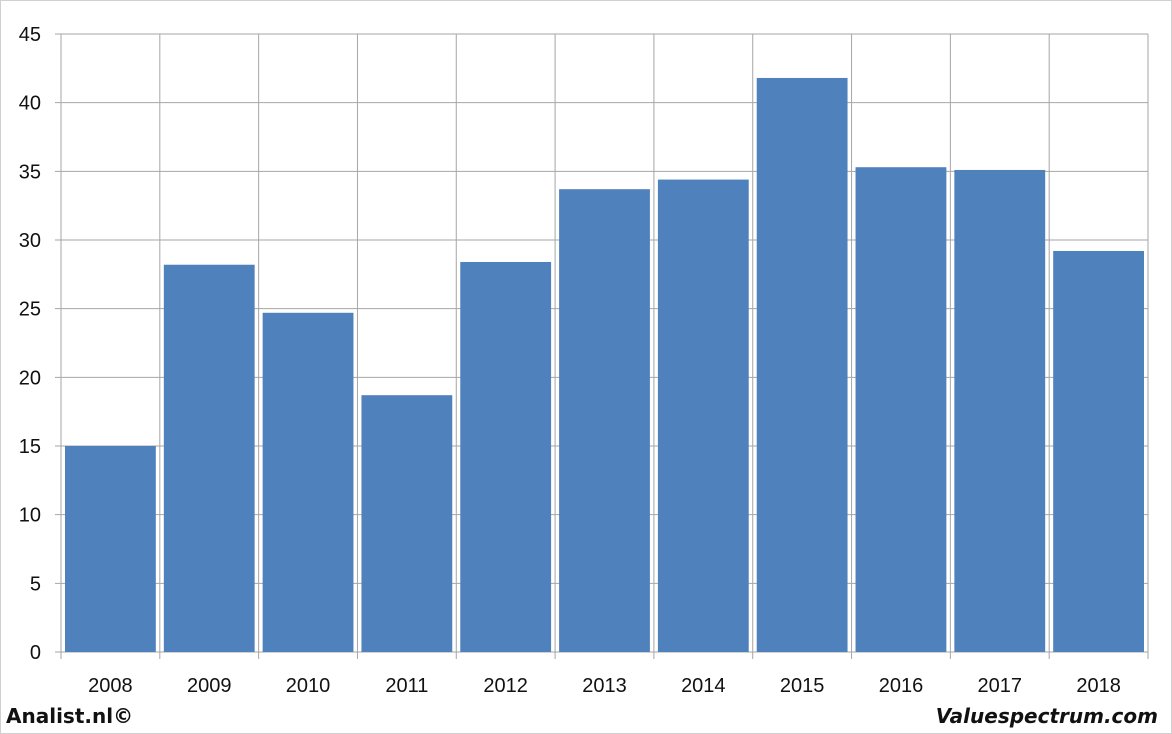 This screenshot has height=734, width=1172. I want to click on x-tick-label: 2017, so click(1000, 686).